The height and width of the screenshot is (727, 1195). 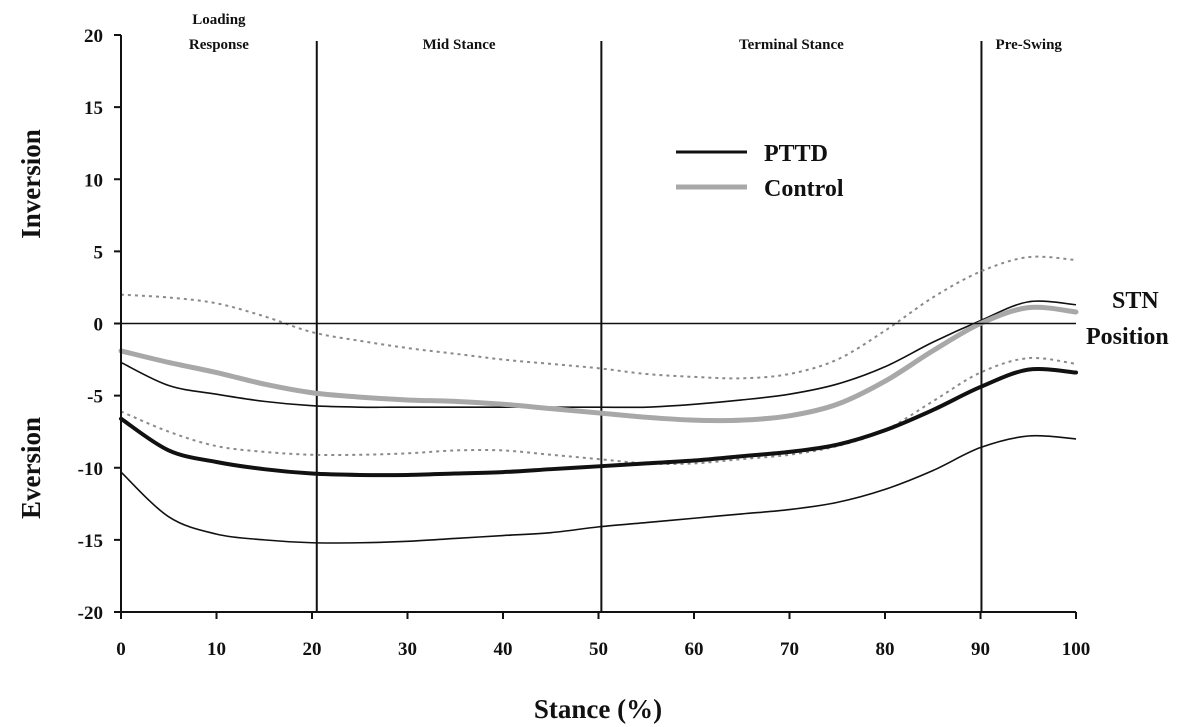 I want to click on x-tick-label: 20, so click(x=312, y=649).